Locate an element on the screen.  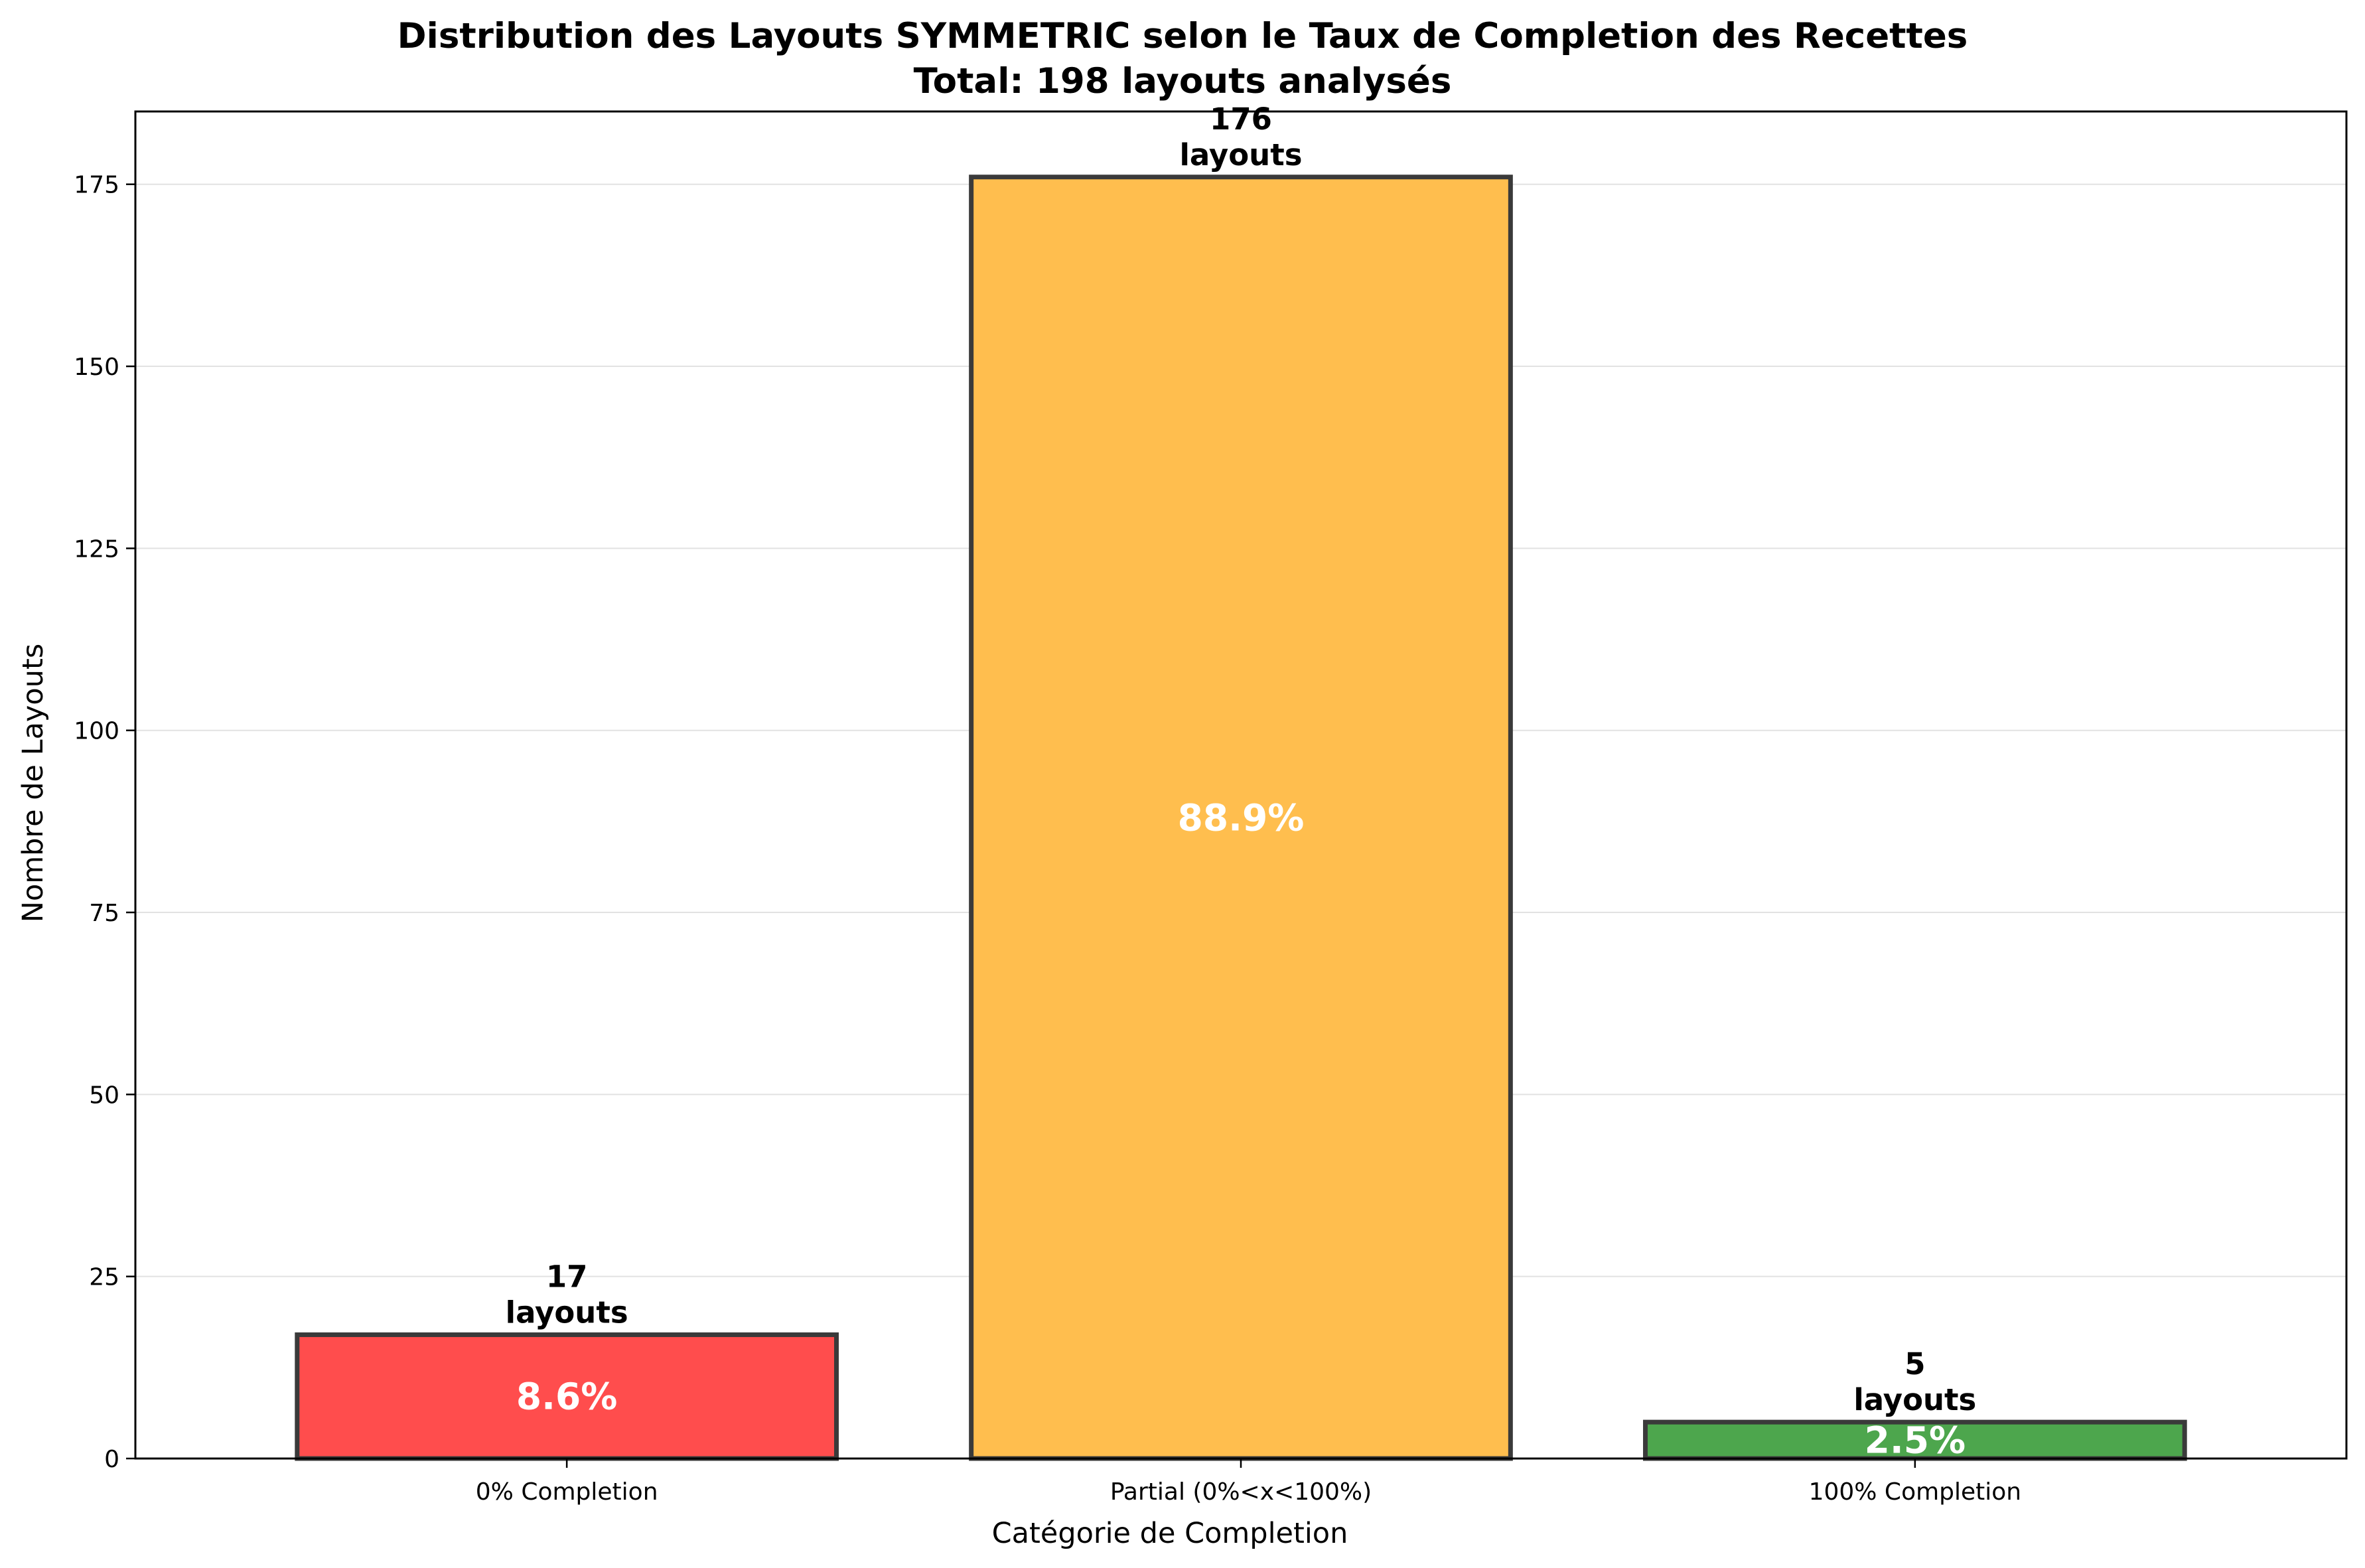
chart-subtitle: Total: 198 layouts analysés is located at coordinates (1183, 81).